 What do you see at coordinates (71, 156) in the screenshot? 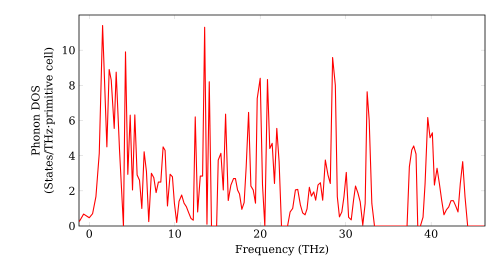
I see `y-tick-label: 4` at bounding box center [71, 156].